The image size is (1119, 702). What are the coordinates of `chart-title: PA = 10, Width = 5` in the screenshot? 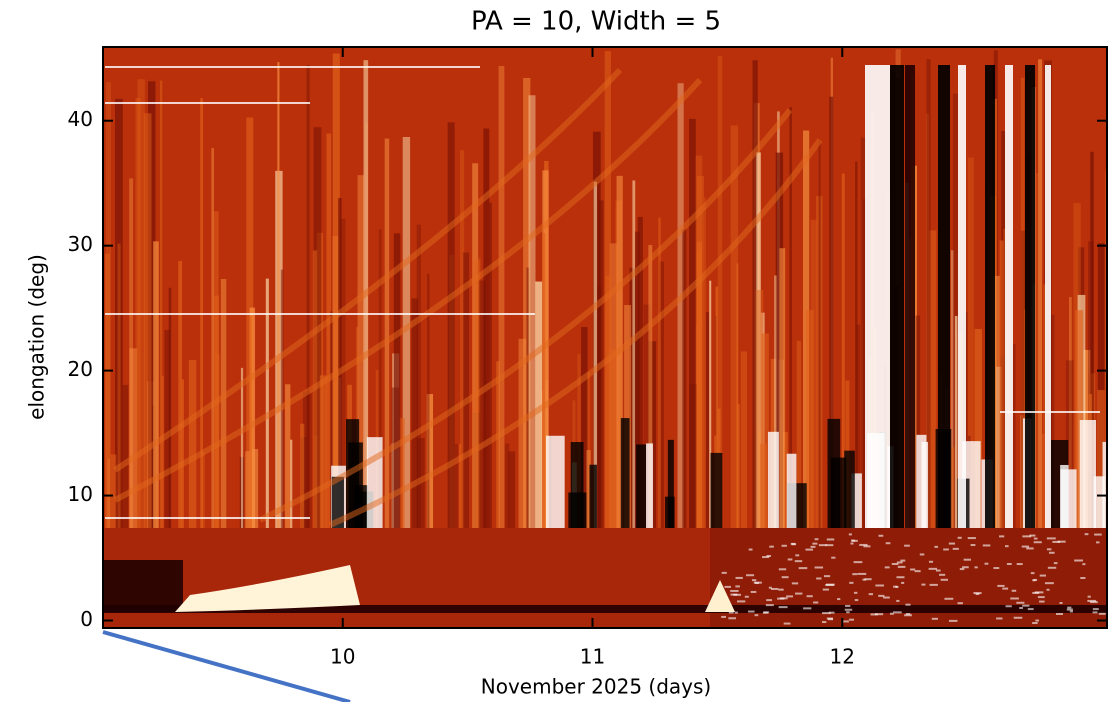 It's located at (596, 22).